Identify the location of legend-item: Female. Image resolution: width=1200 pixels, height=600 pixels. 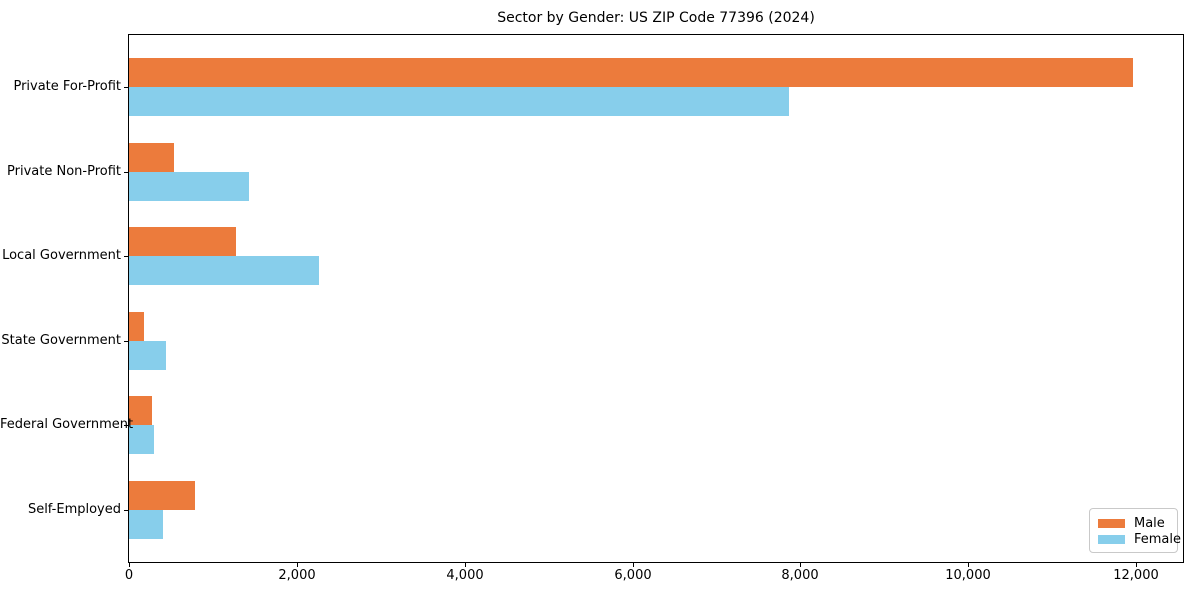
(1139, 539).